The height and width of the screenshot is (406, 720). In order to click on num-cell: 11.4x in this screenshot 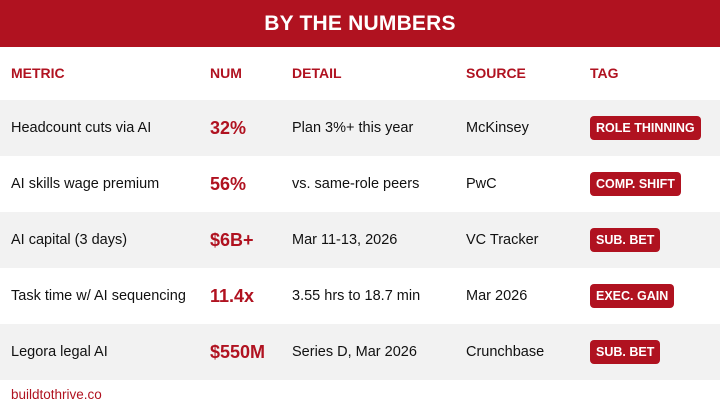, I will do `click(232, 295)`.